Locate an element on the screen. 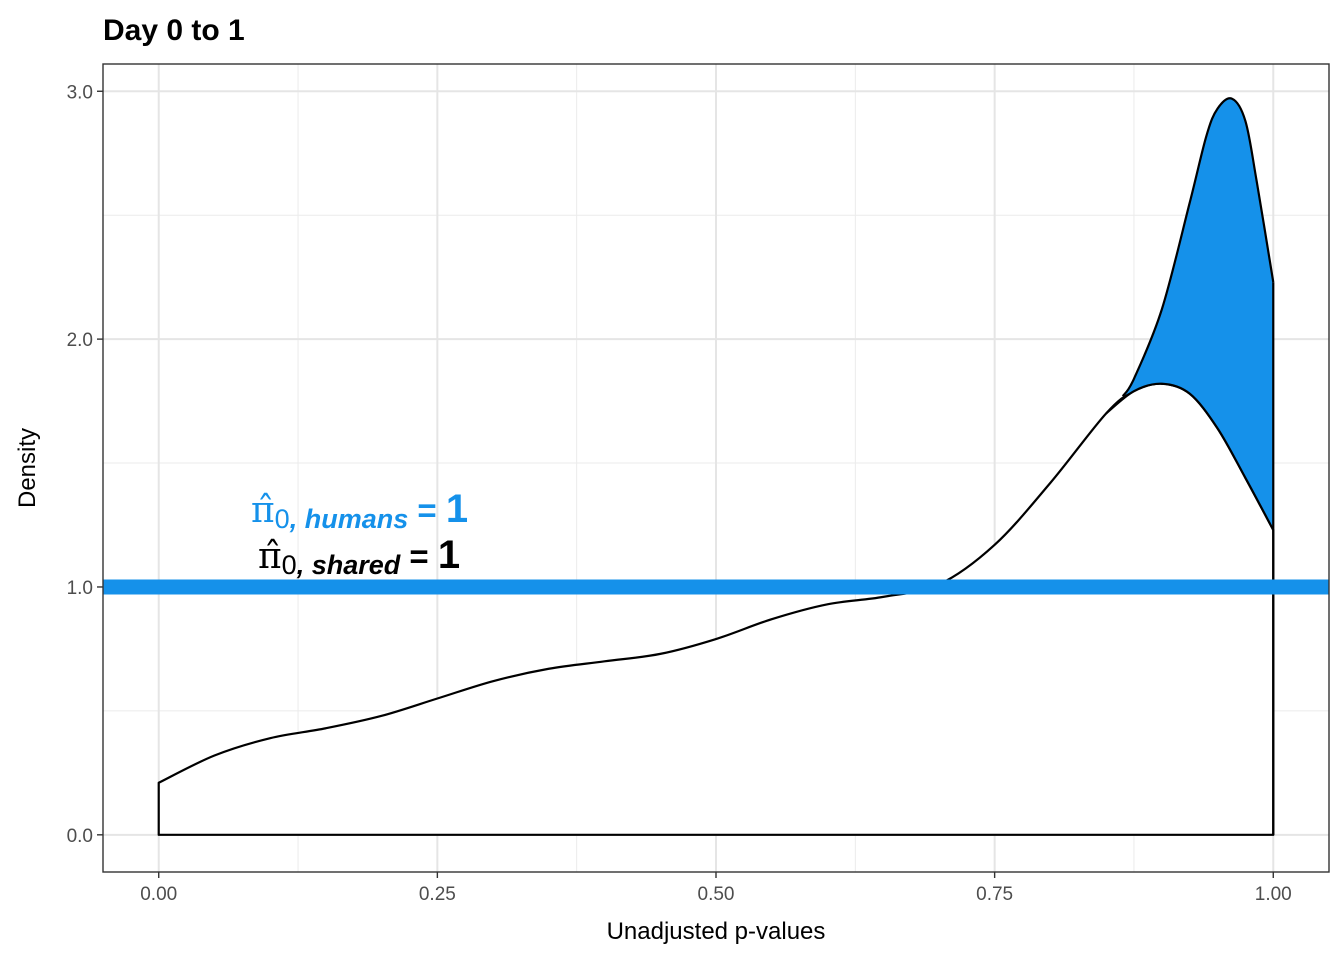 The image size is (1344, 960). y-tick-label: 3.0 is located at coordinates (80, 92).